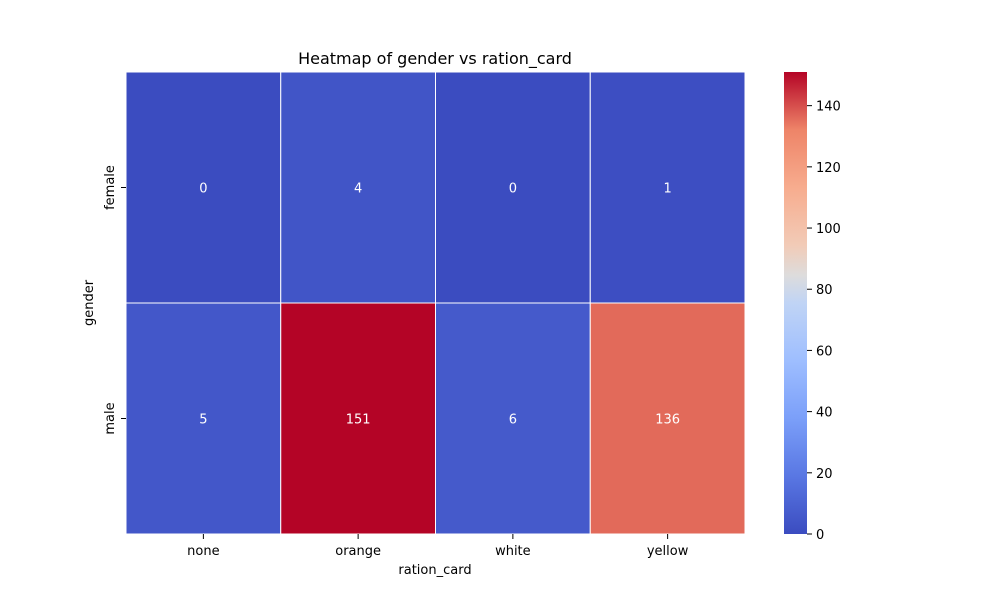  I want to click on cell-value-label: 136, so click(667, 420).